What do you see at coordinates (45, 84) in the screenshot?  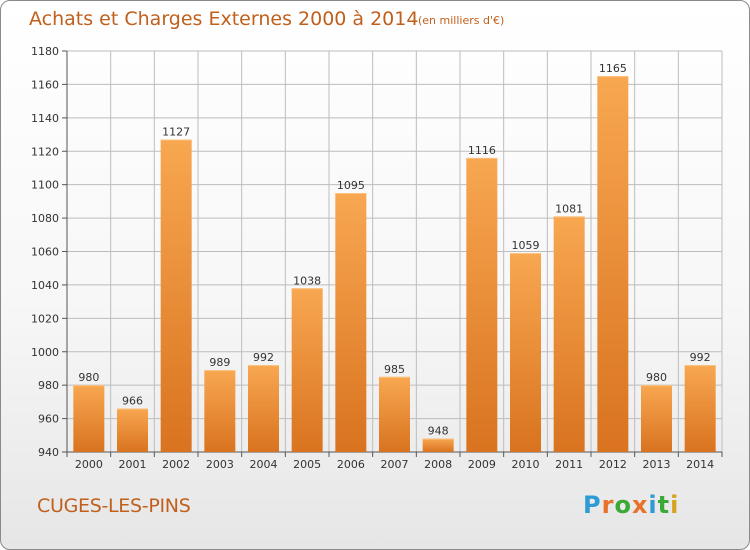 I see `y-tick-label: 1160` at bounding box center [45, 84].